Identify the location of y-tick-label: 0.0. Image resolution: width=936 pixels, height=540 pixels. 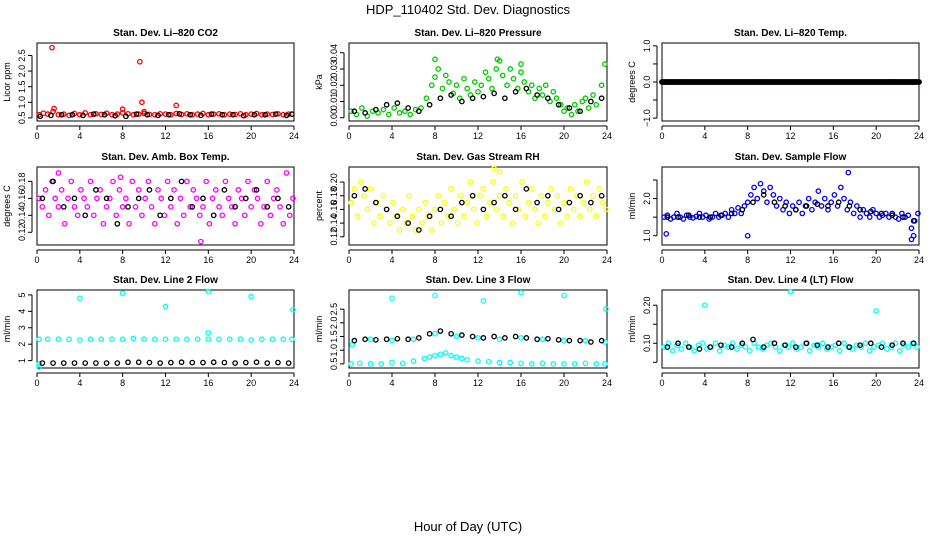
(647, 82).